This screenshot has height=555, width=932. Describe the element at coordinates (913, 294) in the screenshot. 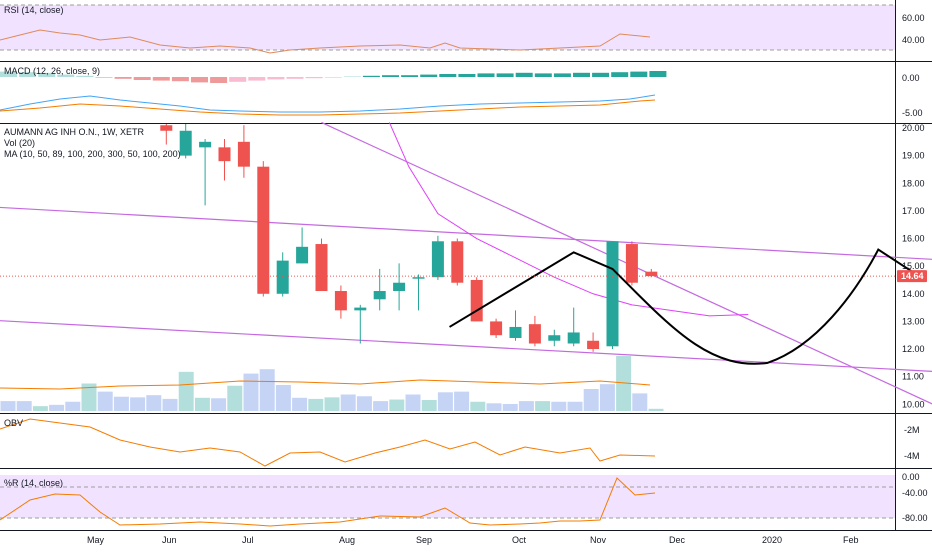

I see `price-tick: 14.00` at that location.